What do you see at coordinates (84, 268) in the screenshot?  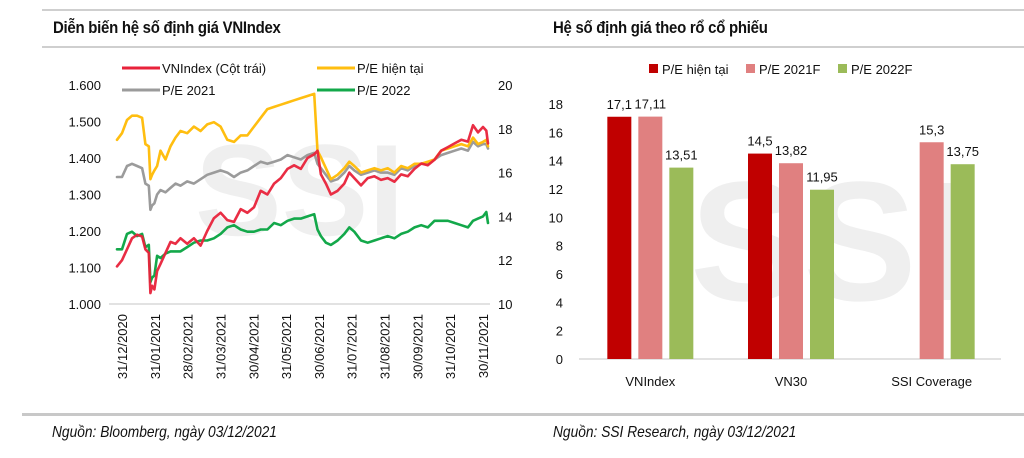 I see `y-left-tick-label: 1.100` at bounding box center [84, 268].